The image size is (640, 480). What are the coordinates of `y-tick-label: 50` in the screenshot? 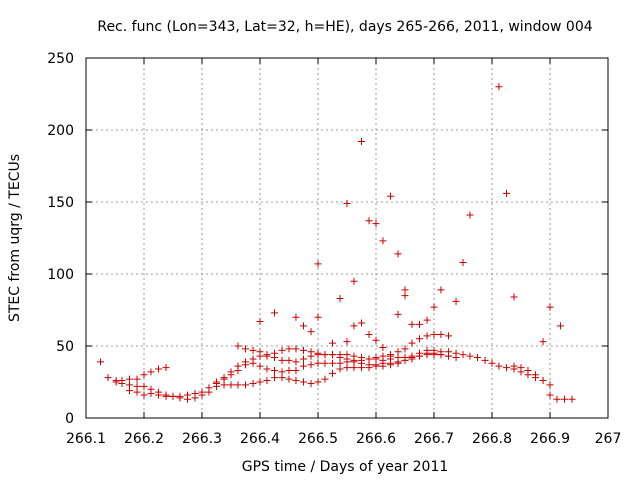 It's located at (65, 347).